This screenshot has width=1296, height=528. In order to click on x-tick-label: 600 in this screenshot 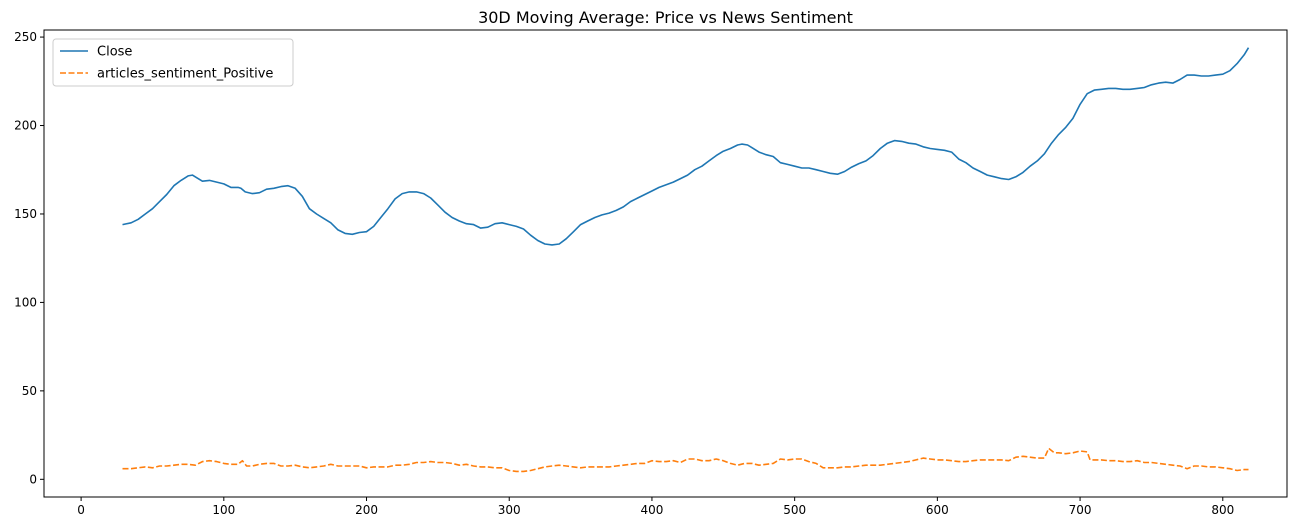, I will do `click(937, 510)`.